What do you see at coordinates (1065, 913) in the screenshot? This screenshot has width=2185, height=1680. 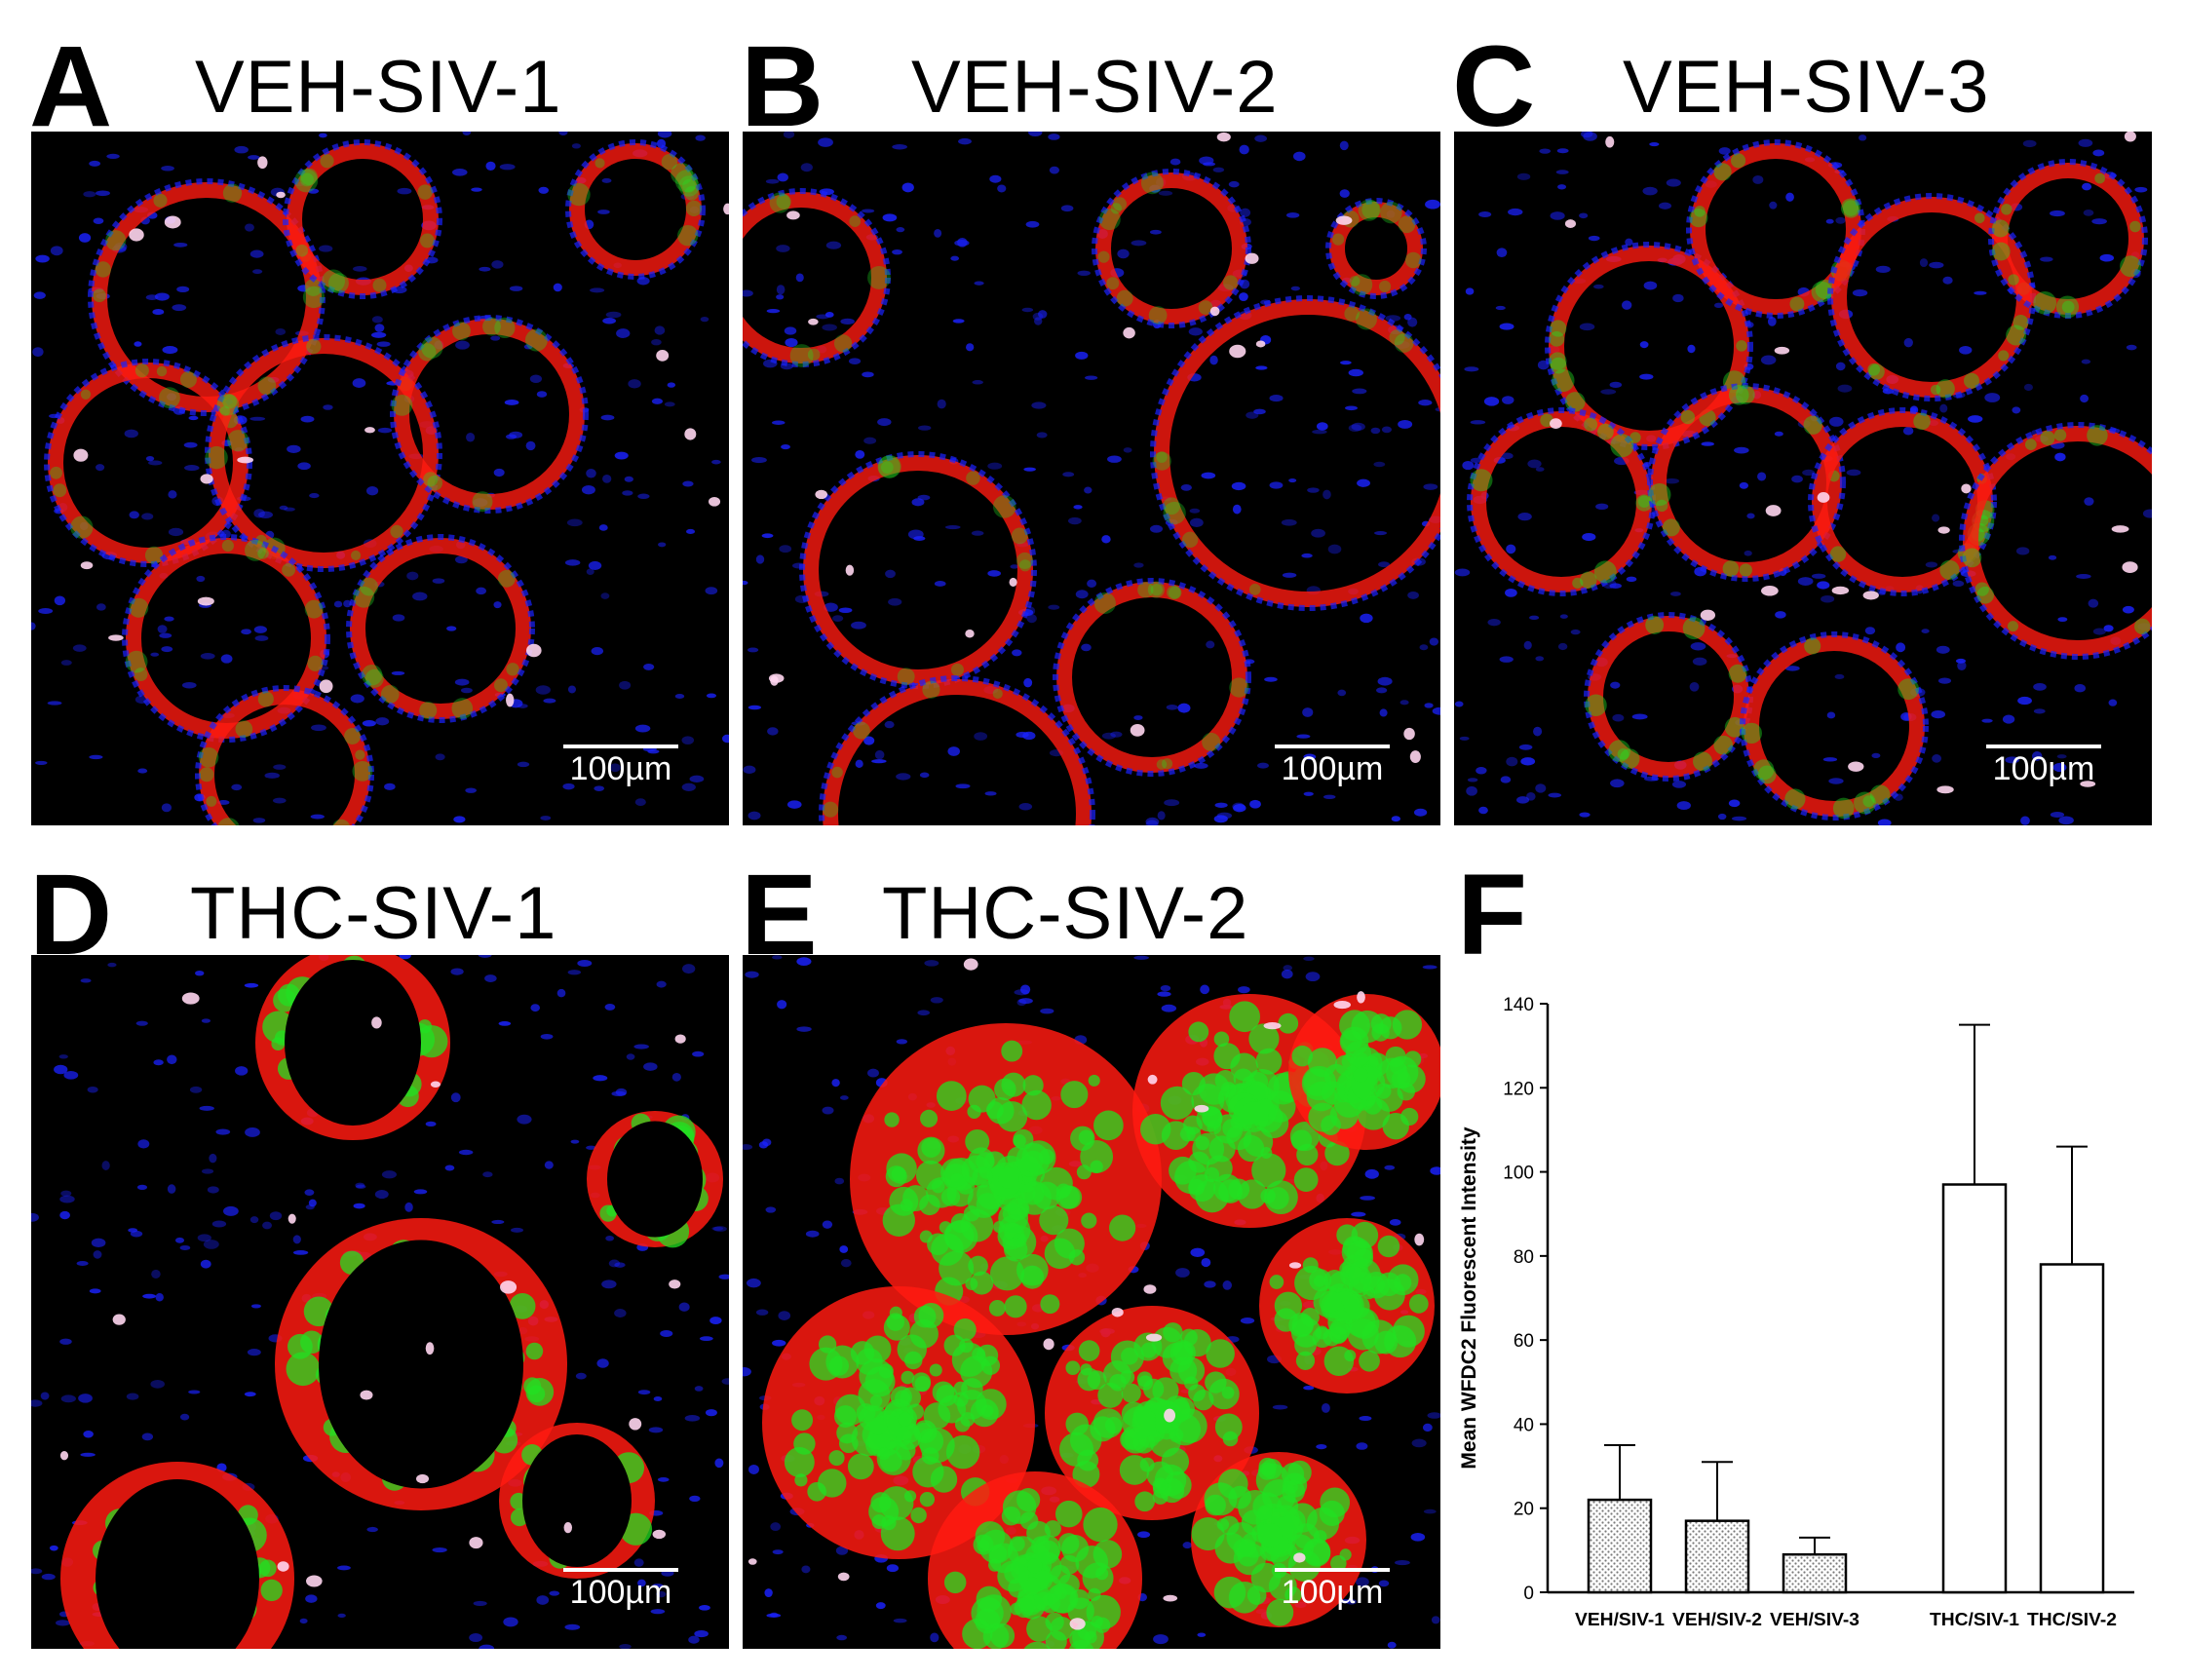 I see `panel-title-e: THC-SIV-2` at bounding box center [1065, 913].